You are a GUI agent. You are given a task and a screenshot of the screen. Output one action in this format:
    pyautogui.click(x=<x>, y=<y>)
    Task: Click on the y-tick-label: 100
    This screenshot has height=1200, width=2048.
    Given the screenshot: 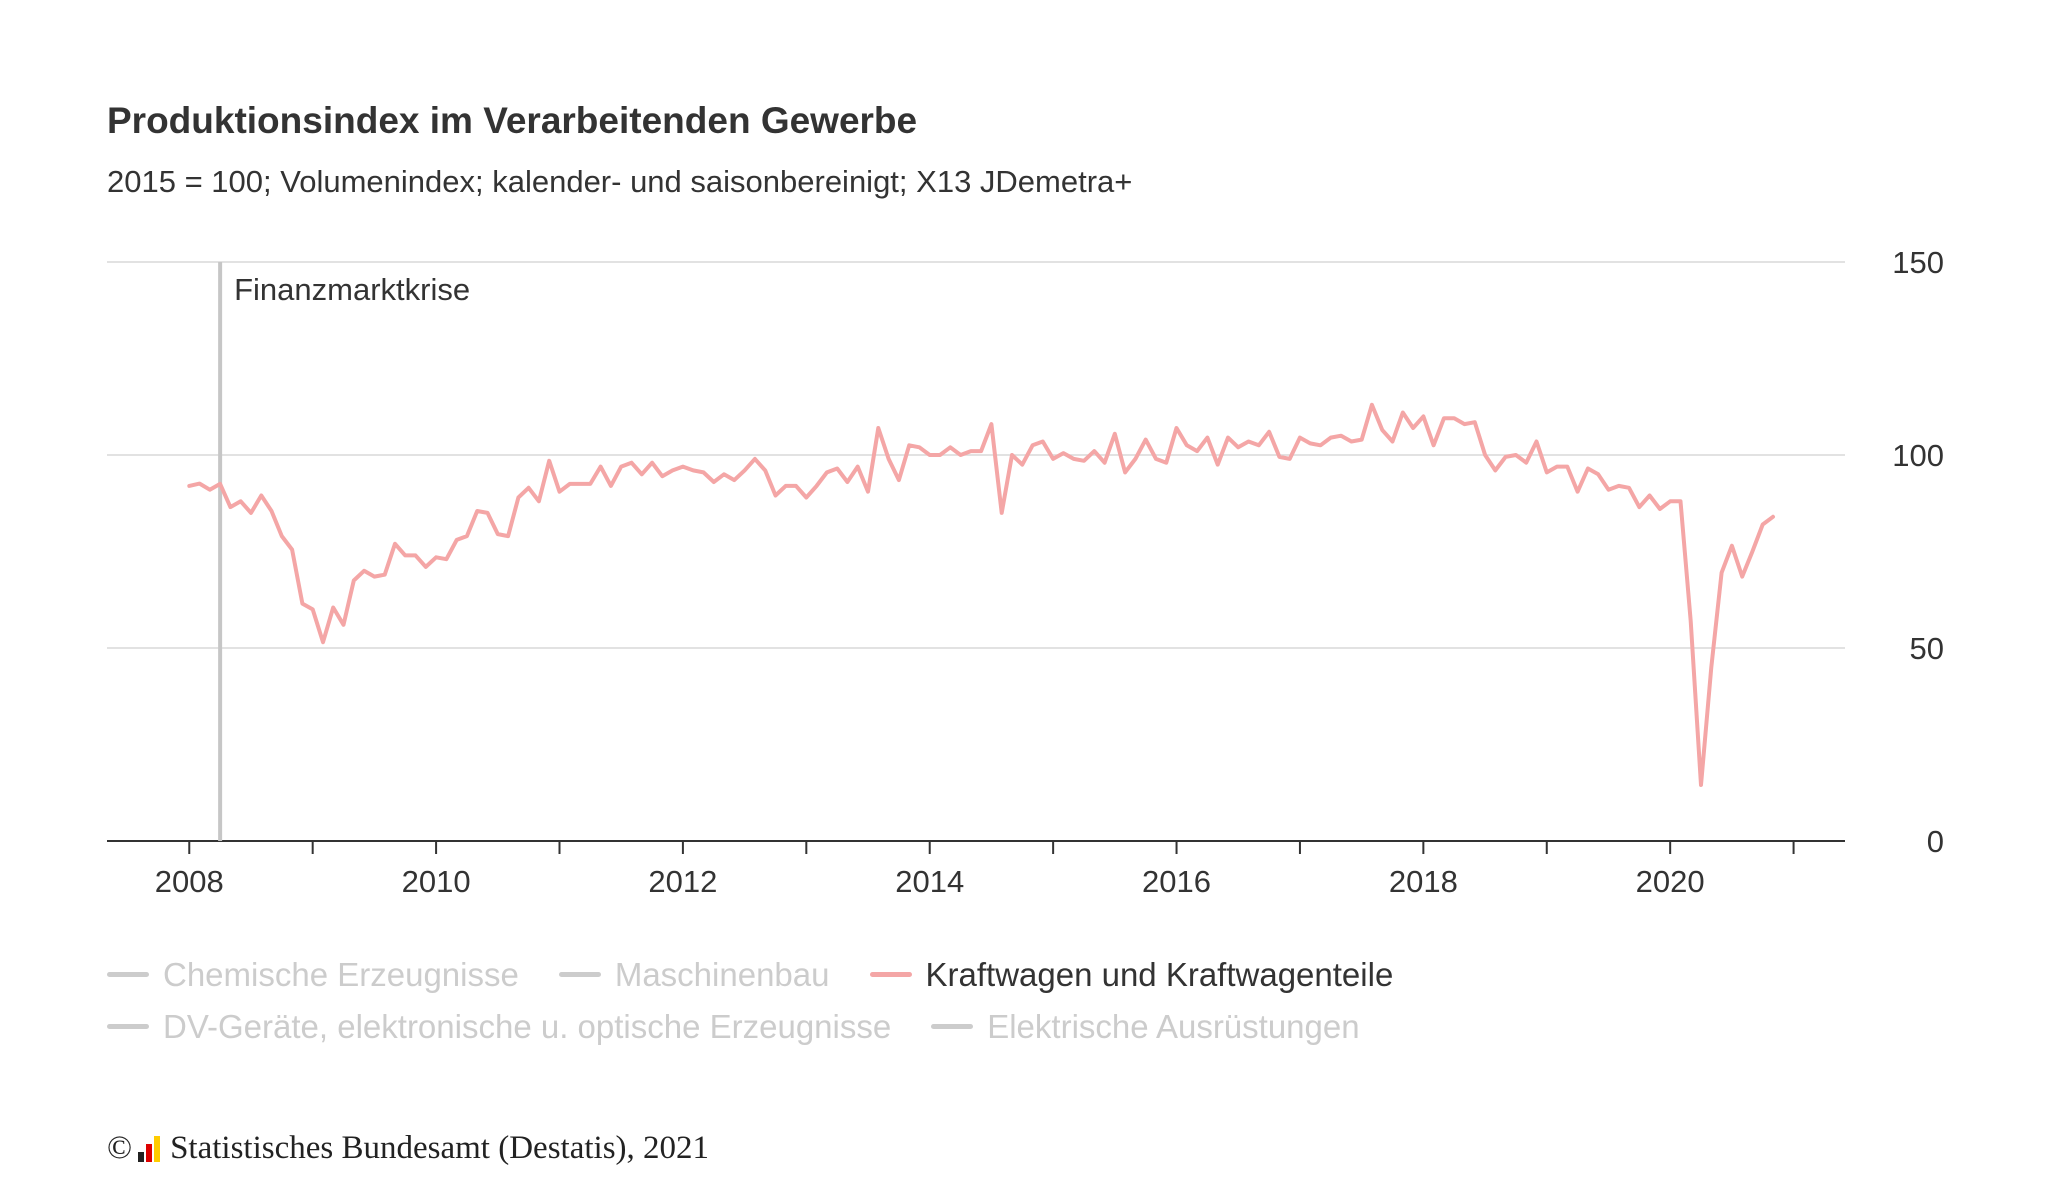 What is the action you would take?
    pyautogui.click(x=1918, y=455)
    